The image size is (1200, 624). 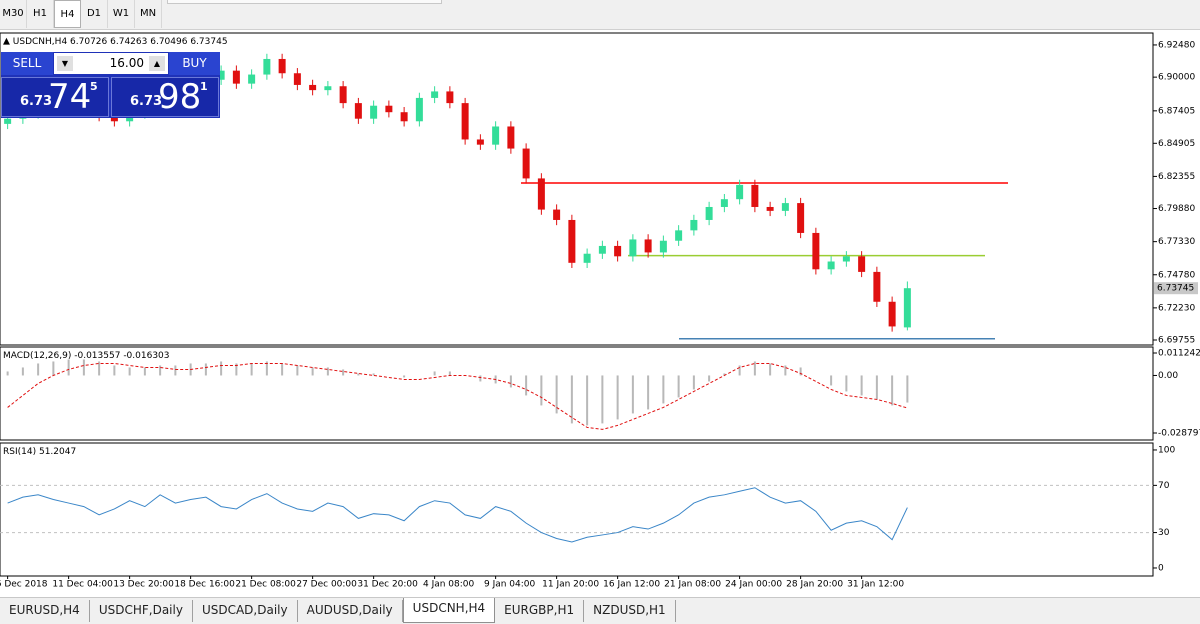 I want to click on signal-line, so click(x=457, y=396).